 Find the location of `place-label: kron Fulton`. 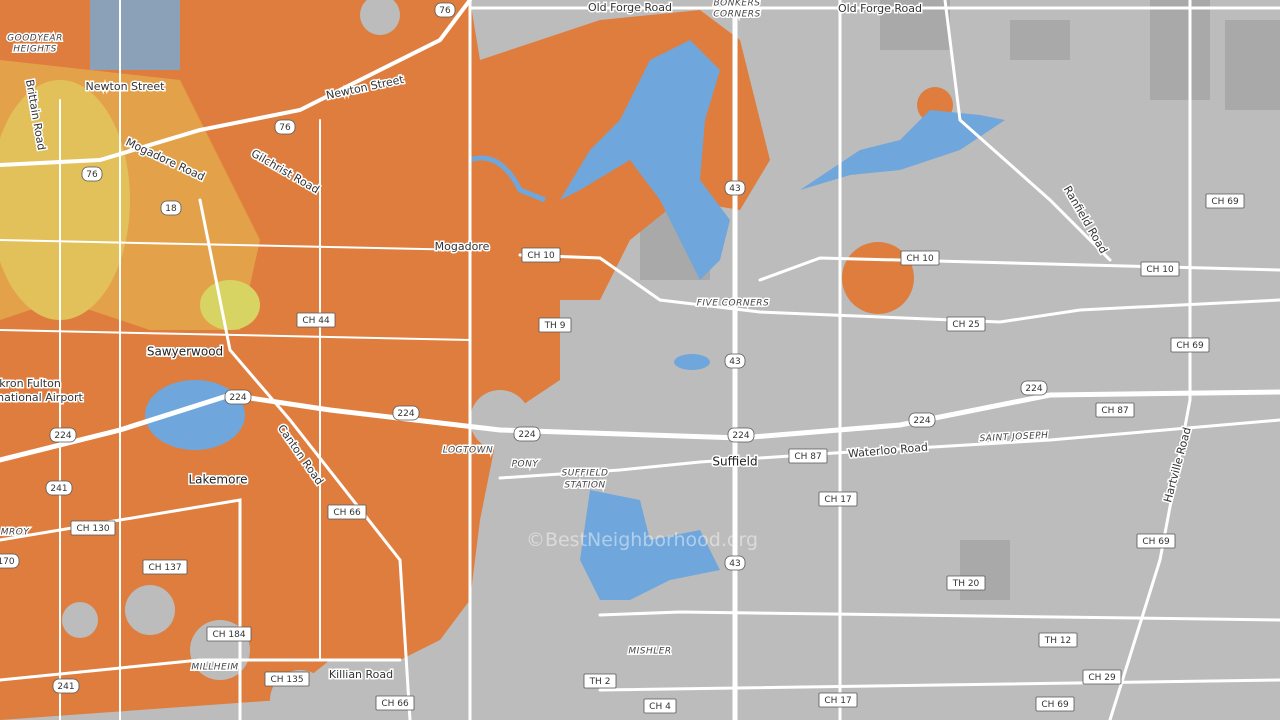

place-label: kron Fulton is located at coordinates (30, 383).